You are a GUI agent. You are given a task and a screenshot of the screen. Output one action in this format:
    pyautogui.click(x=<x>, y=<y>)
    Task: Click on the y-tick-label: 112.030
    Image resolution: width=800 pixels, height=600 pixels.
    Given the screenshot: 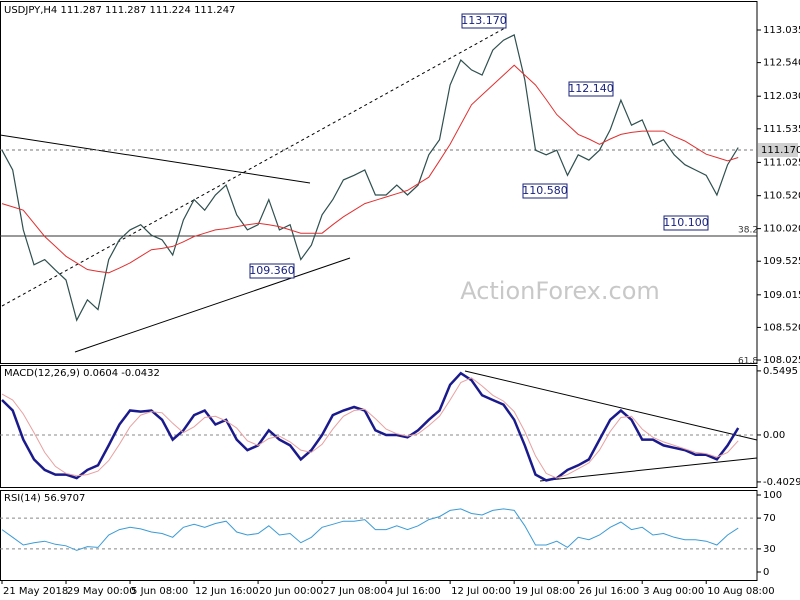 What is the action you would take?
    pyautogui.click(x=781, y=96)
    